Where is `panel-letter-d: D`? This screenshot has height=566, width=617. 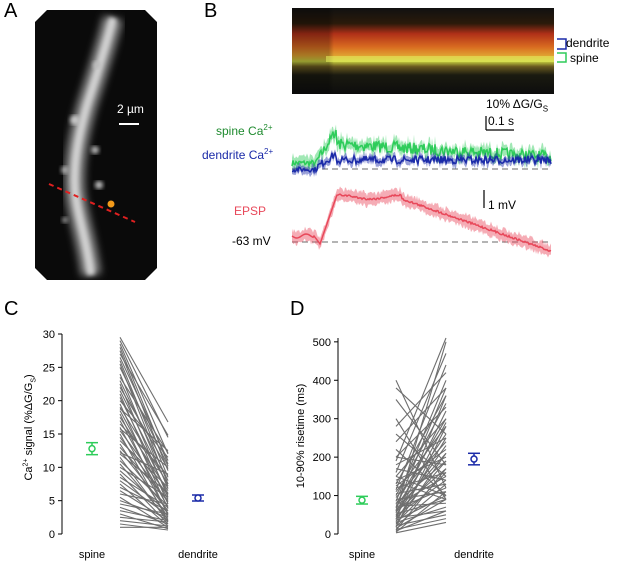
panel-letter-d: D is located at coordinates (297, 309).